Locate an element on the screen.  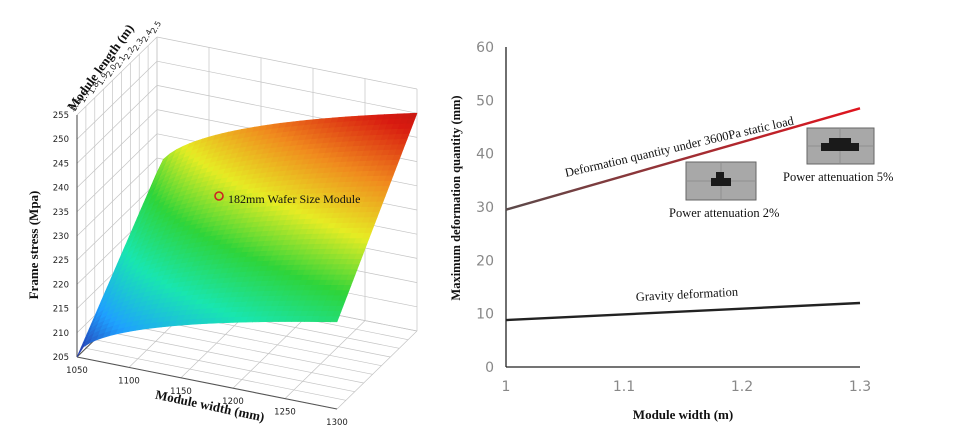
x-tick-label: 1300 is located at coordinates (337, 423).